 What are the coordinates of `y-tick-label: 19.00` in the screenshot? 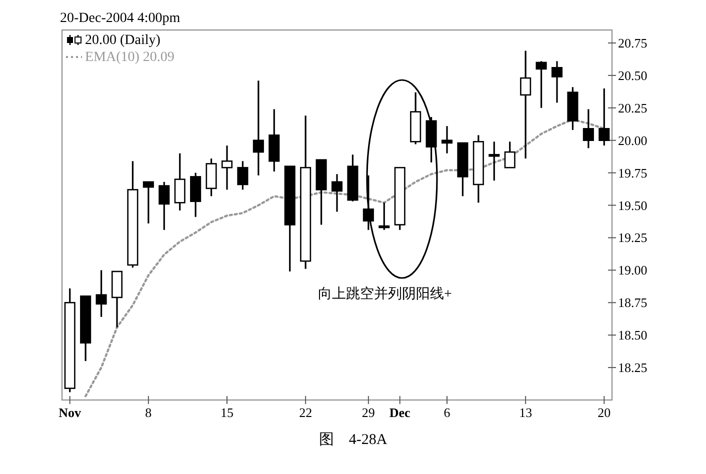 It's located at (633, 270).